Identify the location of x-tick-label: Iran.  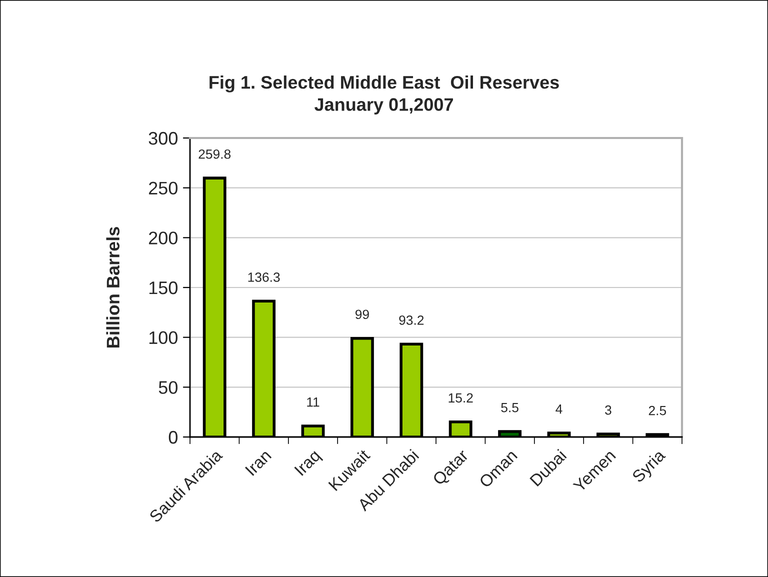
(258, 462).